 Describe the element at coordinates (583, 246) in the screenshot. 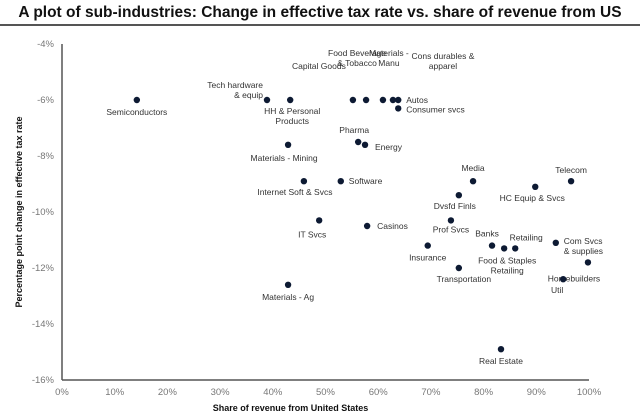

I see `data-point-label: Com Svcs & supplies` at that location.